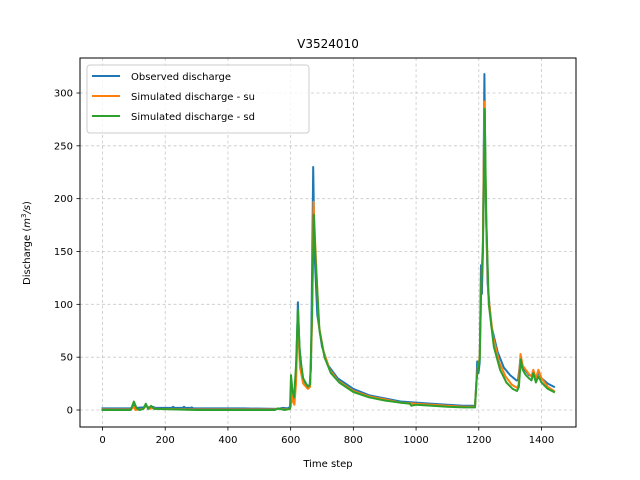  I want to click on legend-label-1: Simulated discharge - su, so click(193, 97).